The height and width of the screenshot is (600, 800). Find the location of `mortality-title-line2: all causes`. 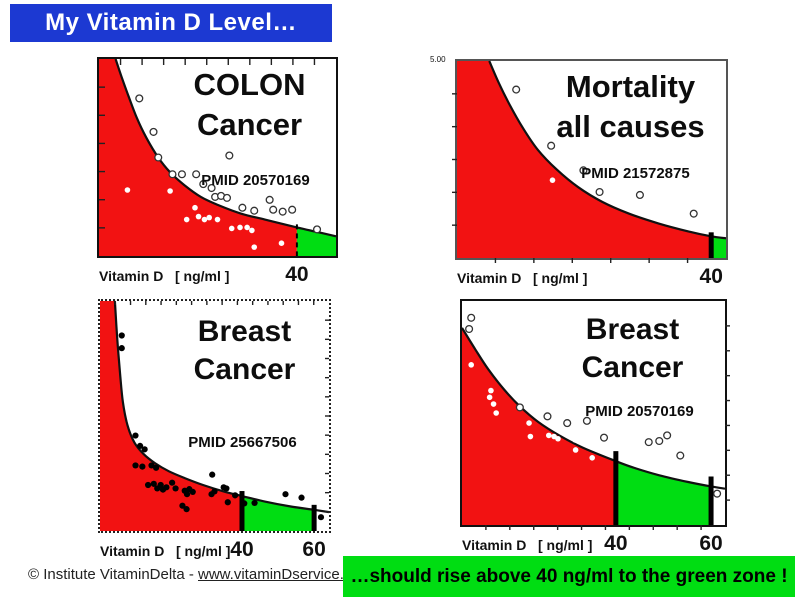

mortality-title-line2: all causes is located at coordinates (630, 126).